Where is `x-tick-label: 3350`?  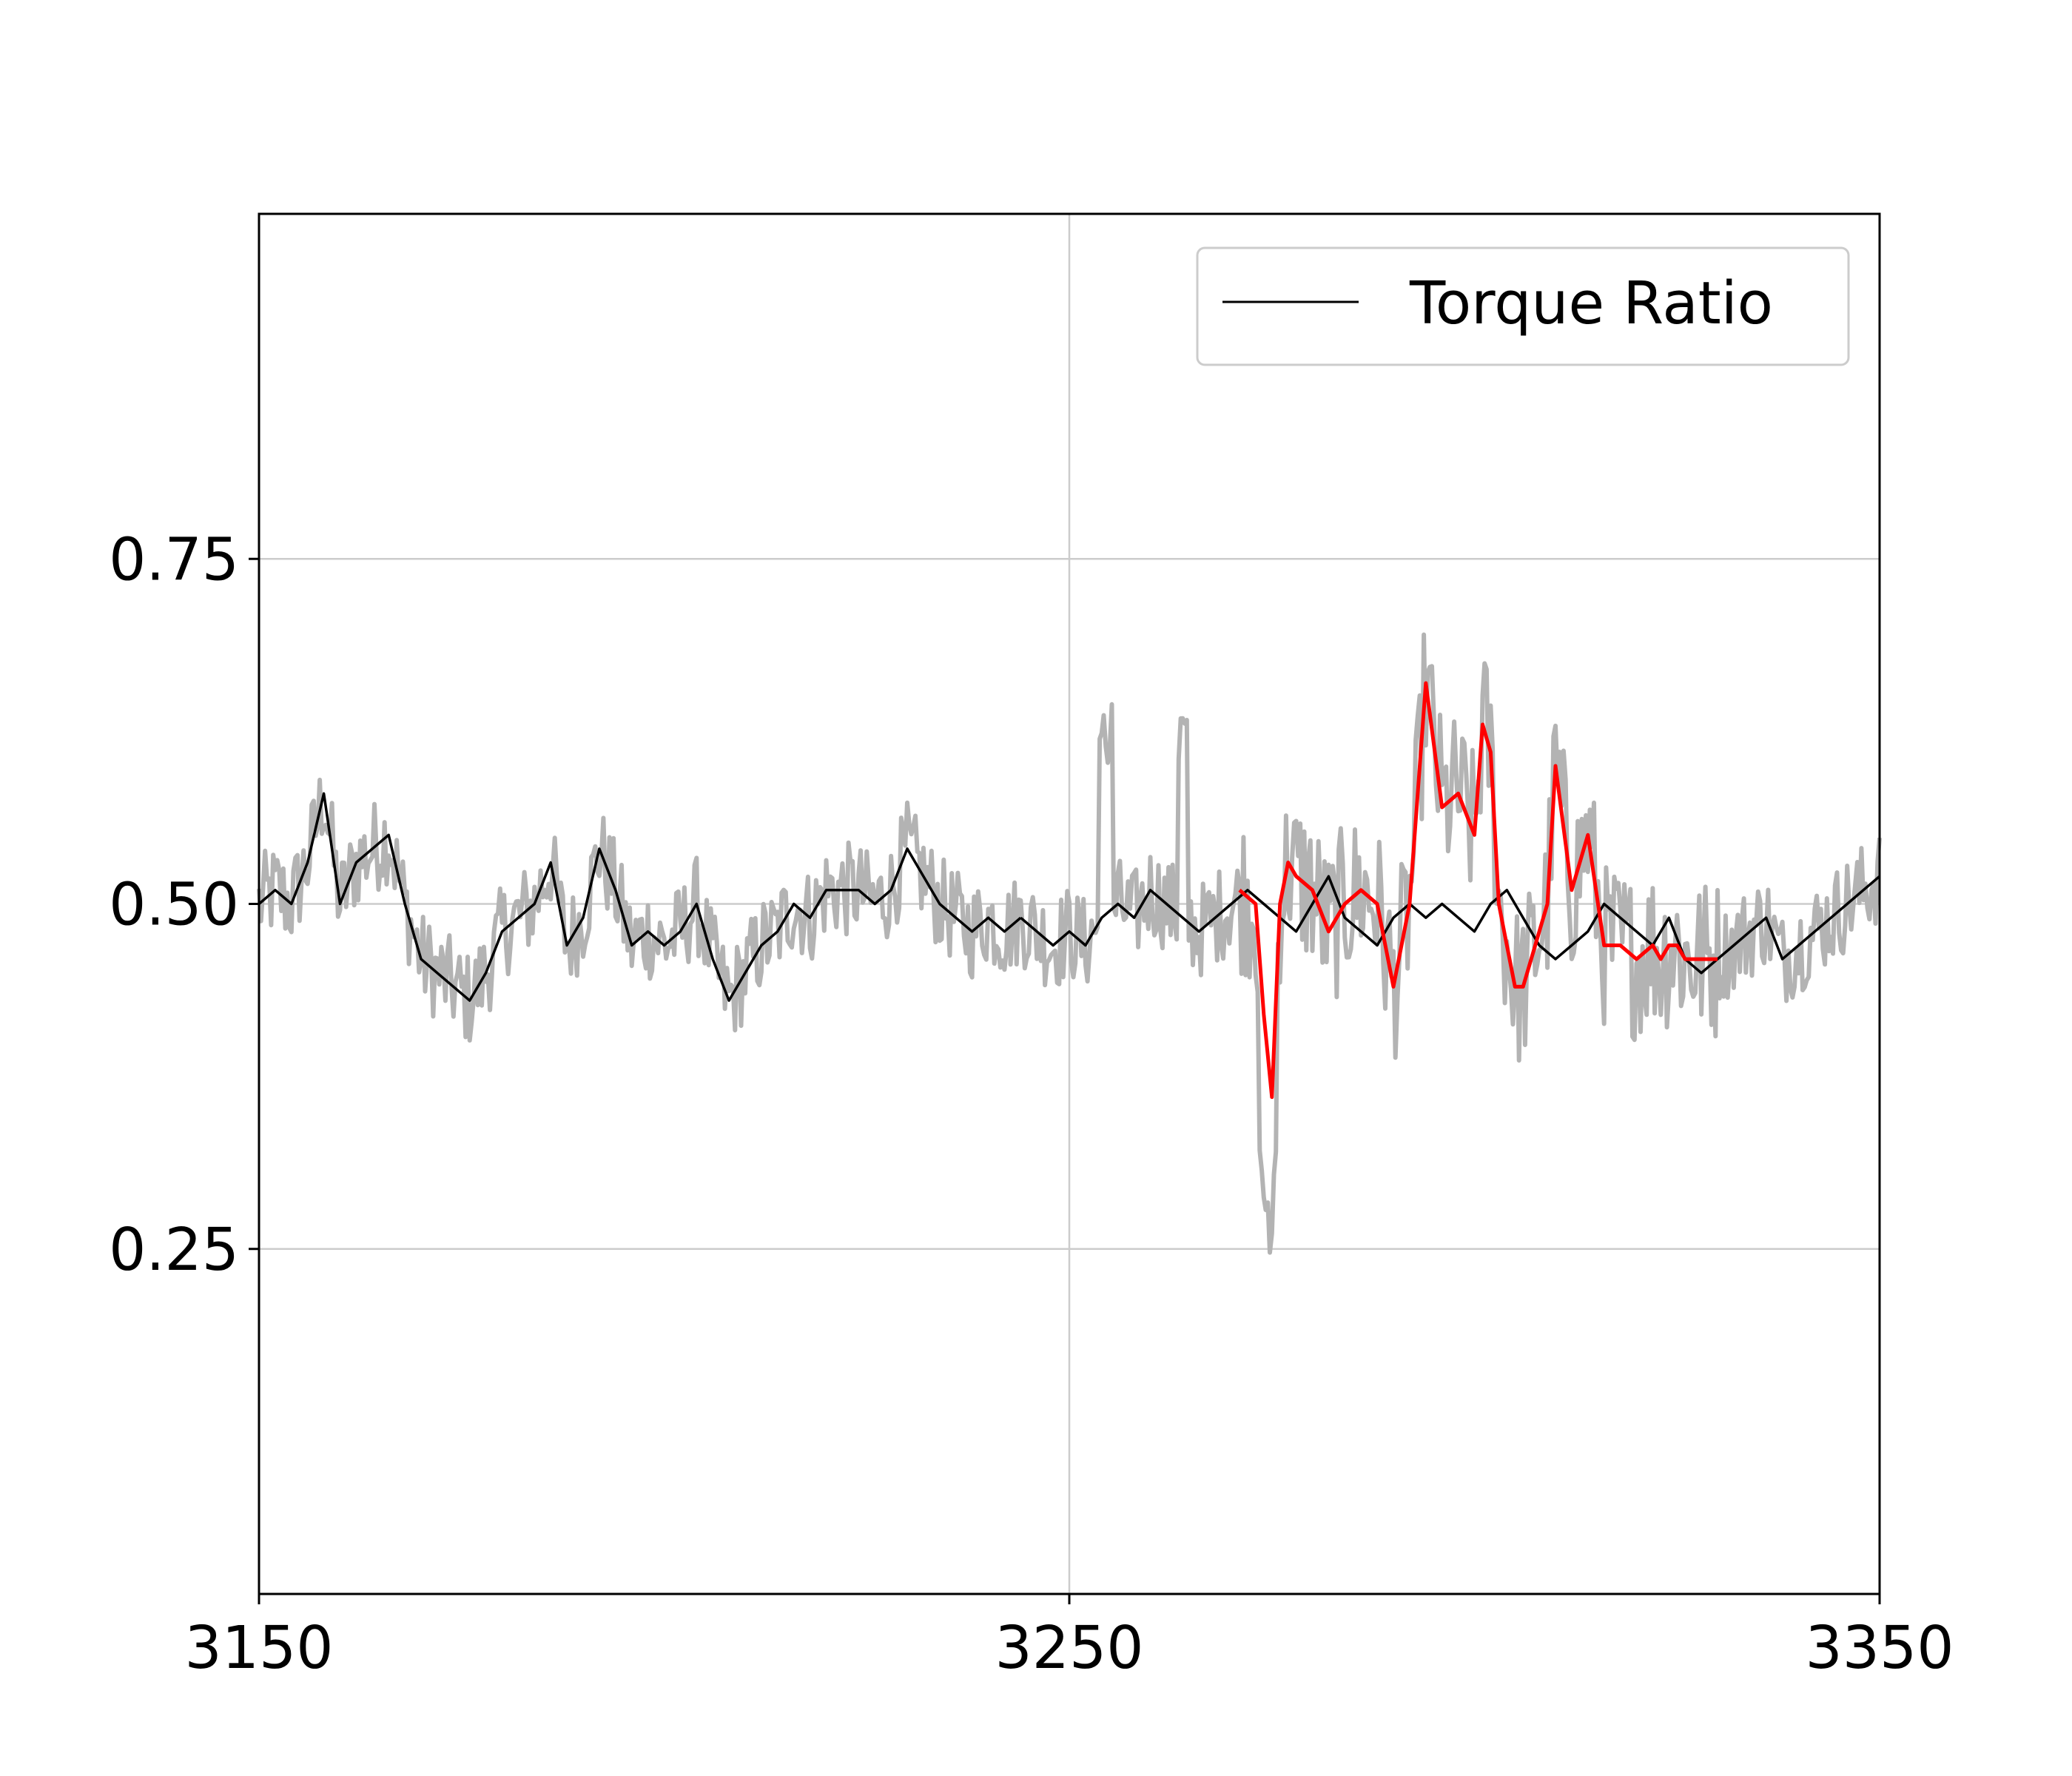 x-tick-label: 3350 is located at coordinates (1879, 1648).